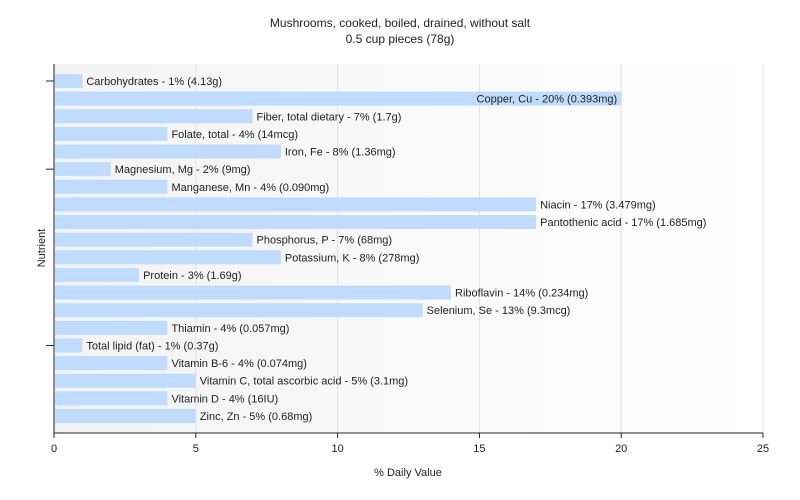 This screenshot has width=800, height=500. Describe the element at coordinates (325, 241) in the screenshot. I see `bar-label: Phosphorus, P - 7% (68mg)` at that location.